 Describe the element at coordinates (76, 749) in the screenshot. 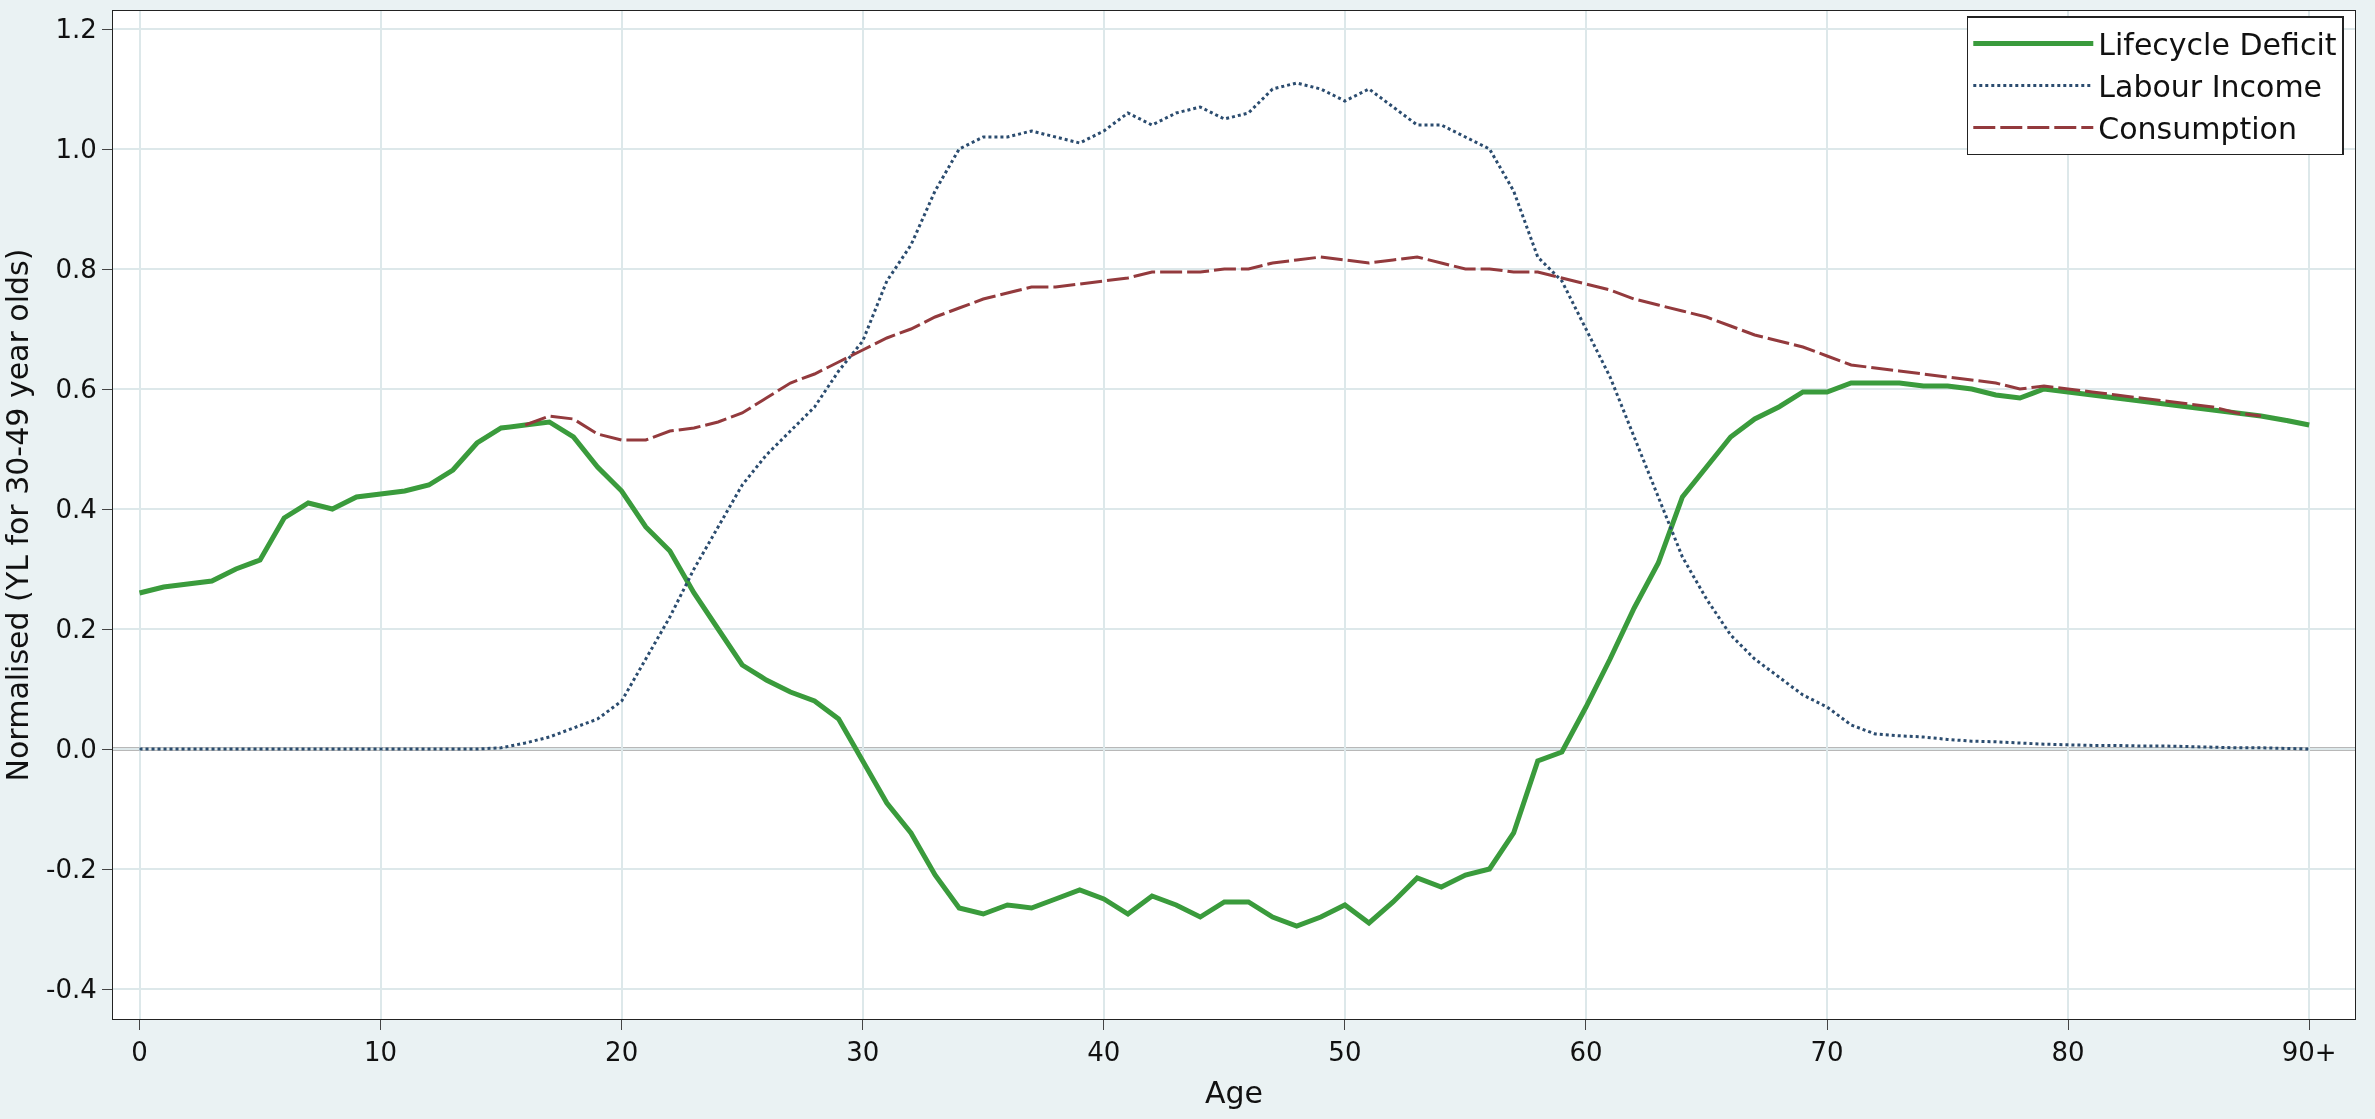

I see `y-tick-label: 0.0` at that location.